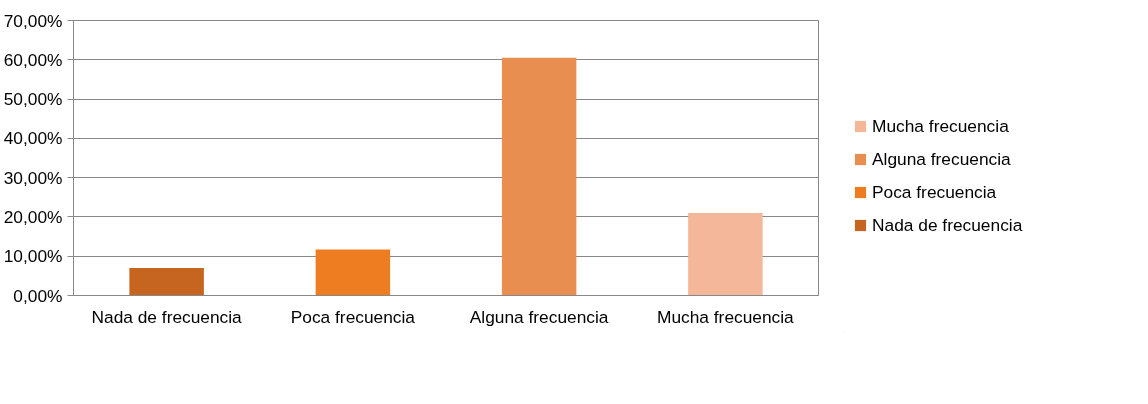 This screenshot has height=404, width=1148. Describe the element at coordinates (934, 192) in the screenshot. I see `legend-label: Poca frecuencia` at that location.